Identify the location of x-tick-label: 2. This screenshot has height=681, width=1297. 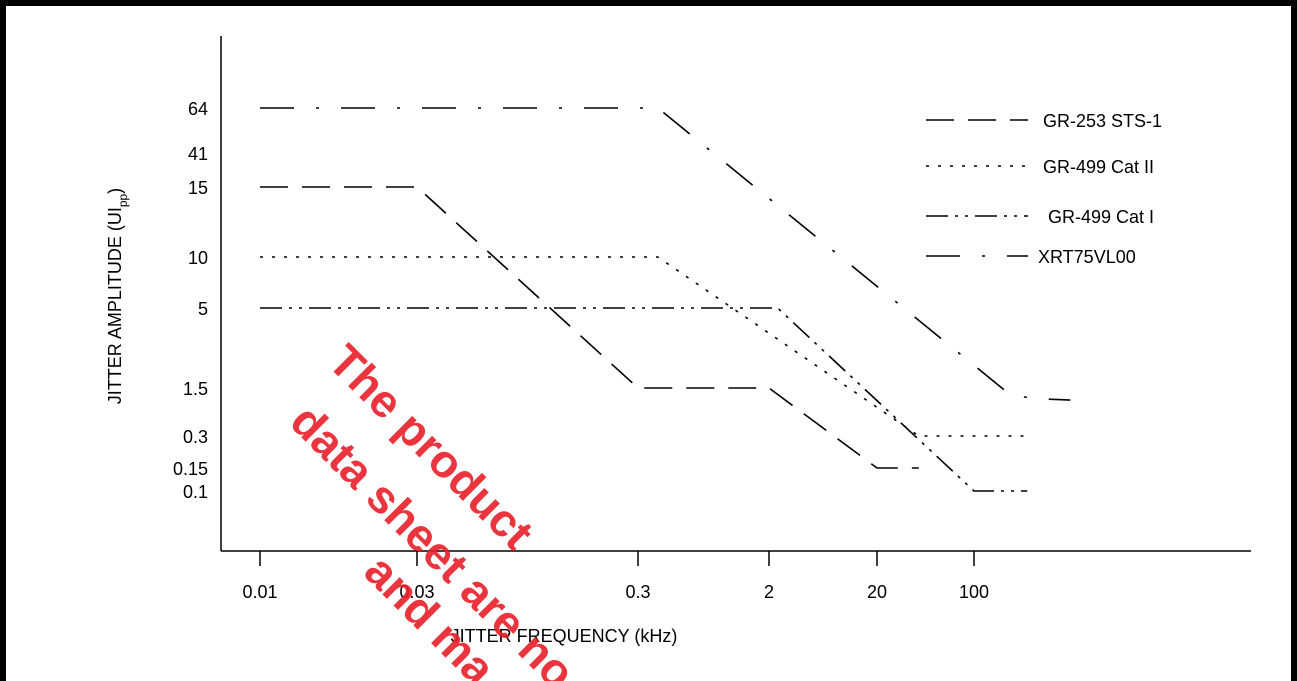
(769, 592).